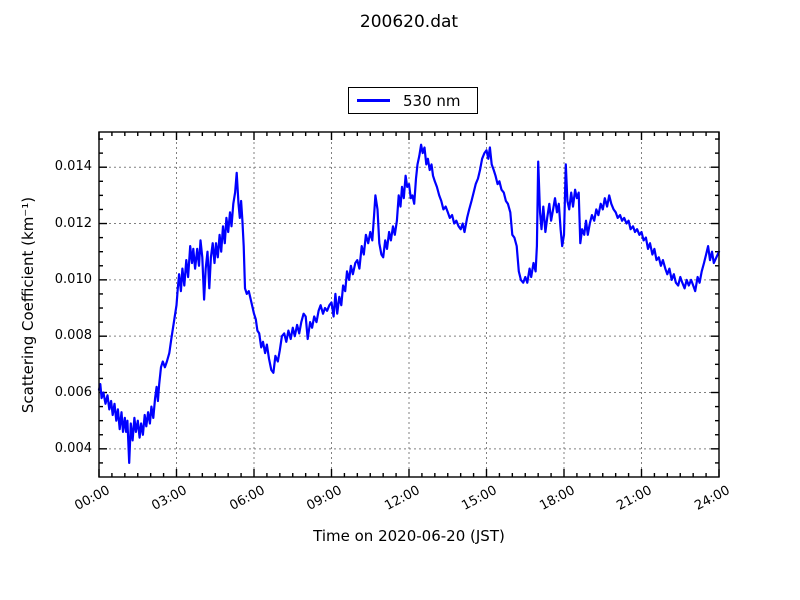 This screenshot has width=800, height=600. I want to click on y-axis-label: Scattering Coefficient (km⁻¹), so click(28, 305).